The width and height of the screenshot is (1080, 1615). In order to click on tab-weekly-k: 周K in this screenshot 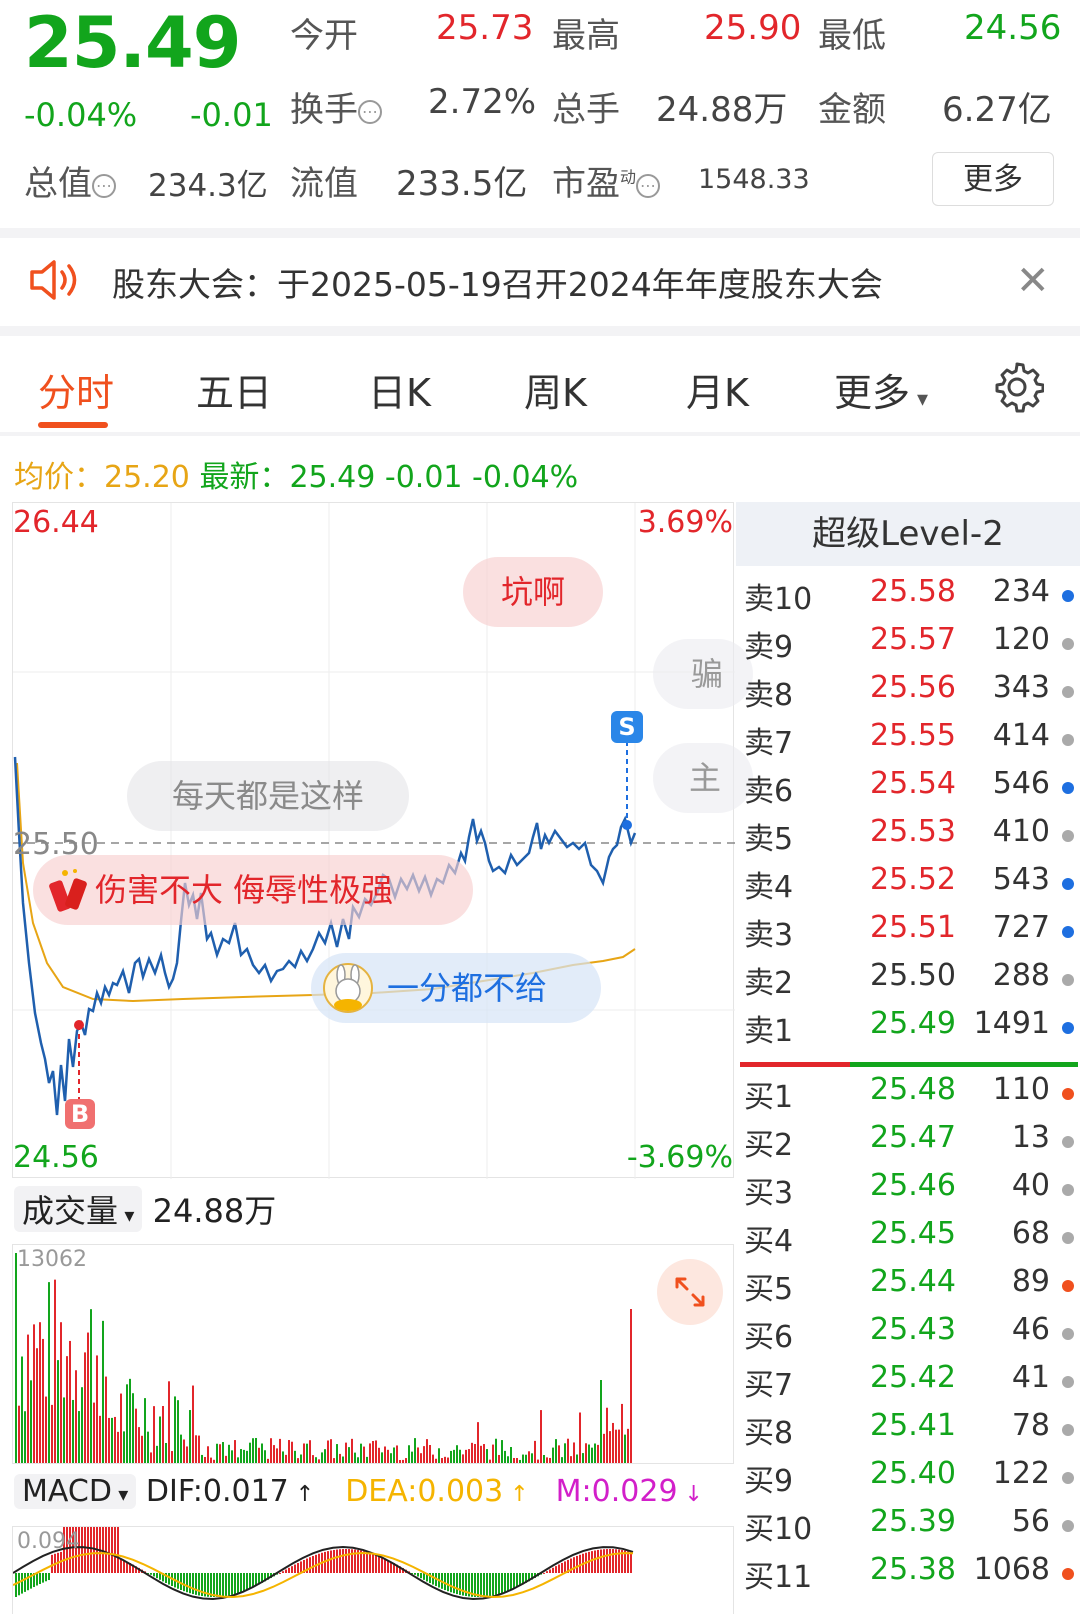, I will do `click(555, 393)`.